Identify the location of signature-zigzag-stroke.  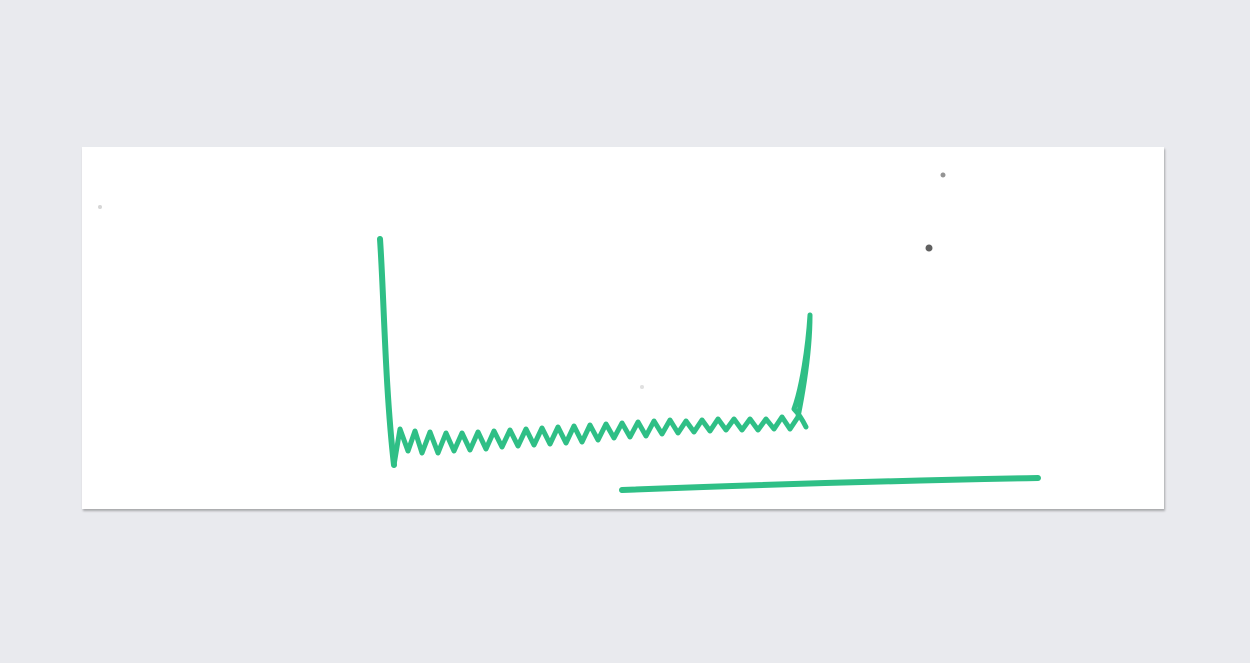
(596, 441).